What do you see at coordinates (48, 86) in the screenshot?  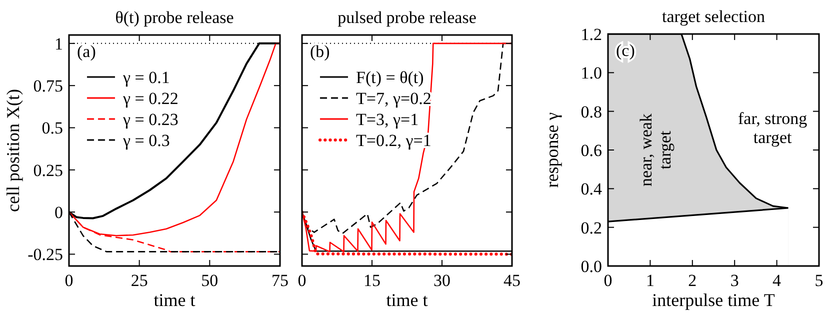 I see `y-tick-label: 0.75` at bounding box center [48, 86].